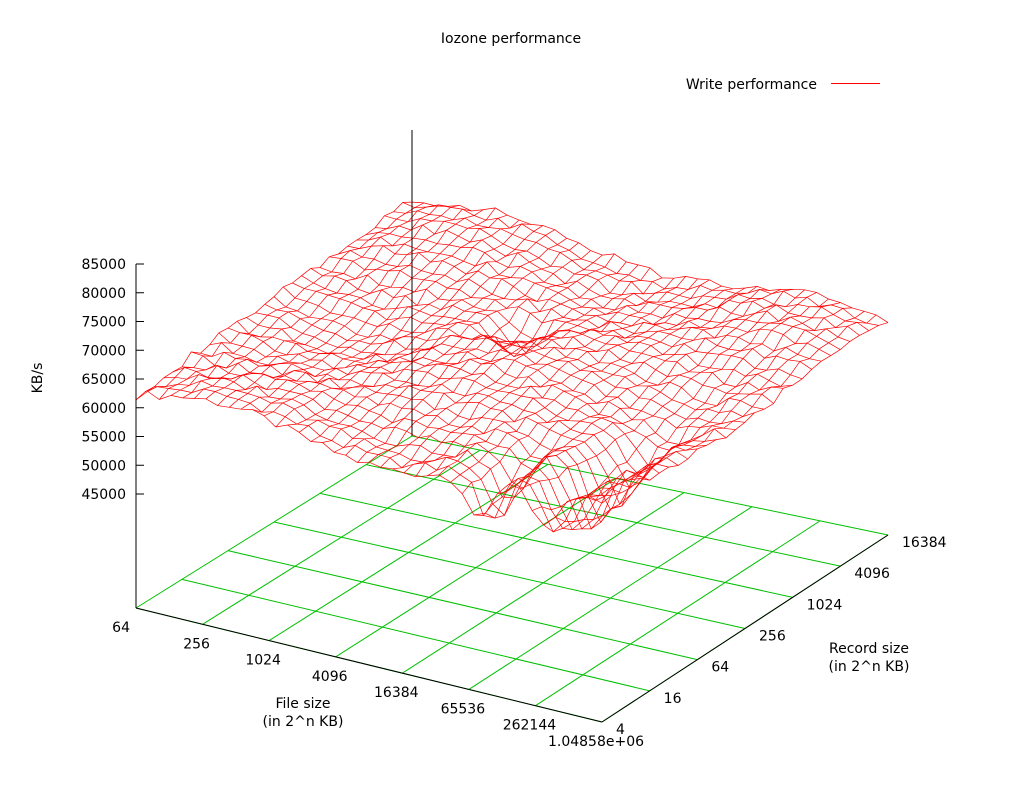 The width and height of the screenshot is (1024, 800). What do you see at coordinates (463, 709) in the screenshot?
I see `x-tick-label: 65536` at bounding box center [463, 709].